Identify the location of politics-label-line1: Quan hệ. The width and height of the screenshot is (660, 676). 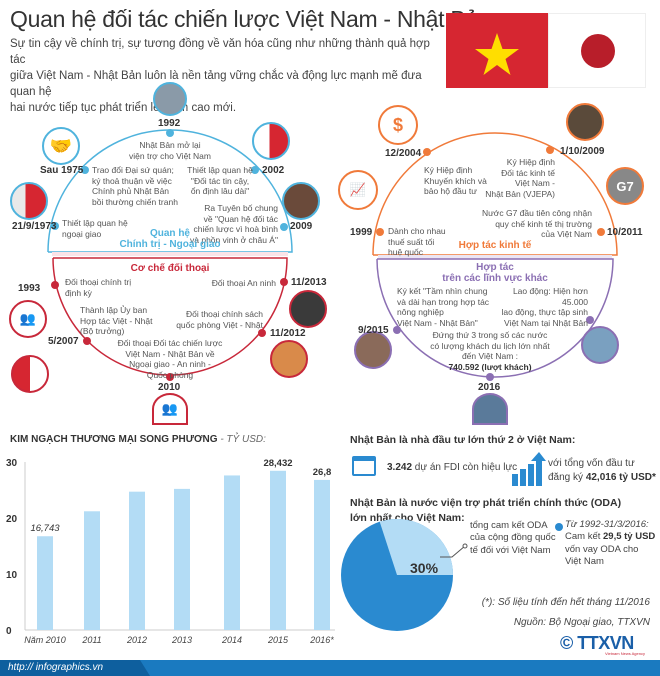
(169, 233).